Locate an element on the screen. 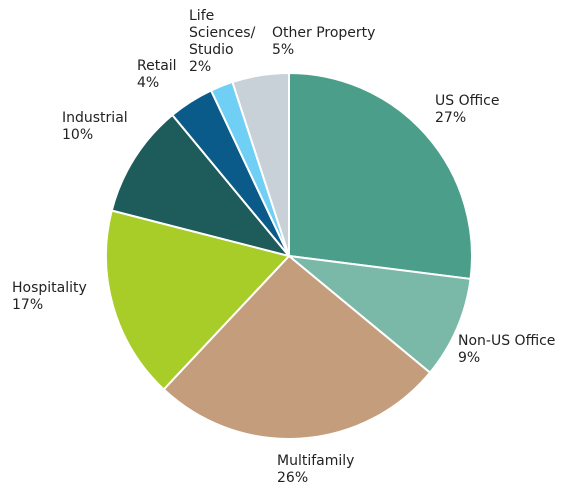  category-label: Life Sciences/ Studio is located at coordinates (222, 33).